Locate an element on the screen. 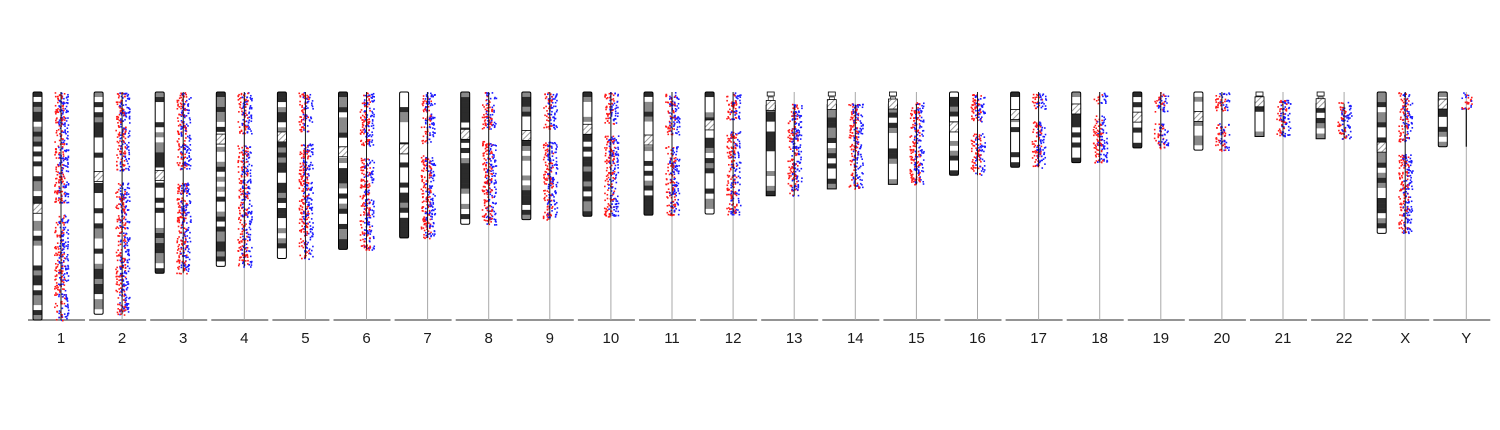  chromosome-label: Y is located at coordinates (1466, 338).